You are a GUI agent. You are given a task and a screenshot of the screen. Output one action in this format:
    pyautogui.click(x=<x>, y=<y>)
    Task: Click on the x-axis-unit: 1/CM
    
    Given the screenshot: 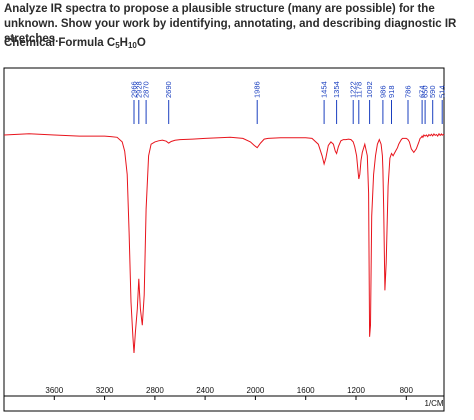 What is the action you would take?
    pyautogui.click(x=433, y=403)
    